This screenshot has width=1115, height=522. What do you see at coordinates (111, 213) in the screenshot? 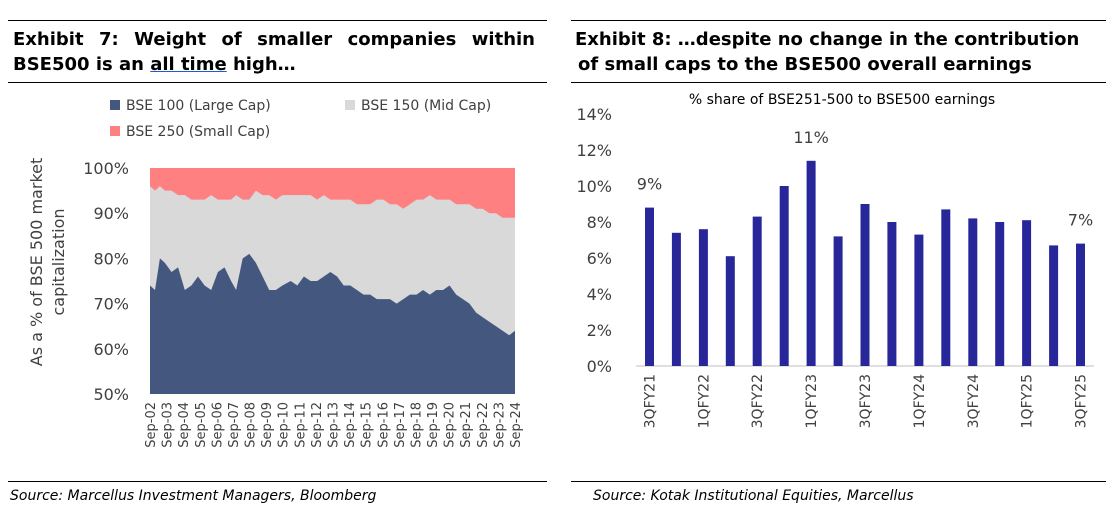
I see `area-y-tick-label: 90%` at bounding box center [111, 213].